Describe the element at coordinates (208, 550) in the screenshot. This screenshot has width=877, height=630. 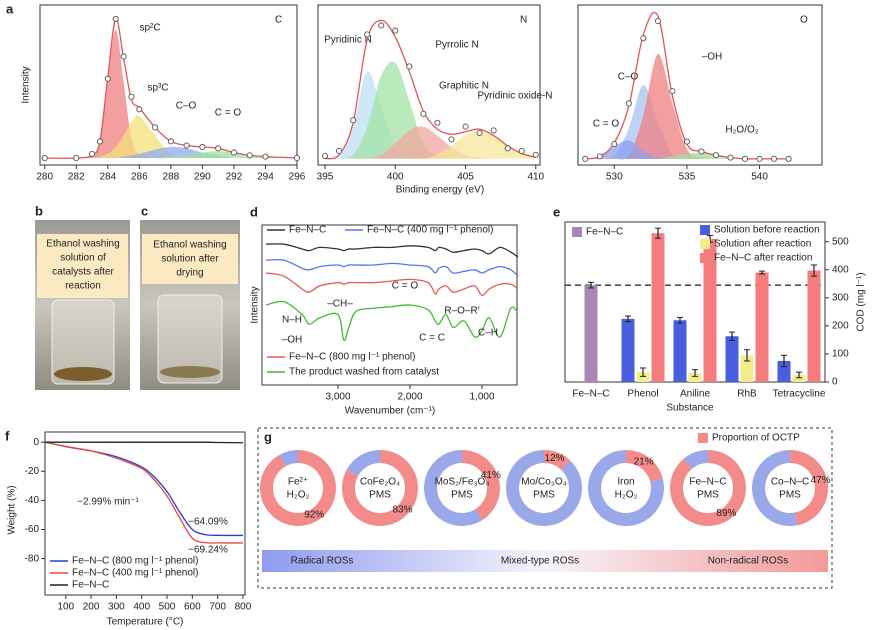
I see `annotation: −69.24%` at that location.